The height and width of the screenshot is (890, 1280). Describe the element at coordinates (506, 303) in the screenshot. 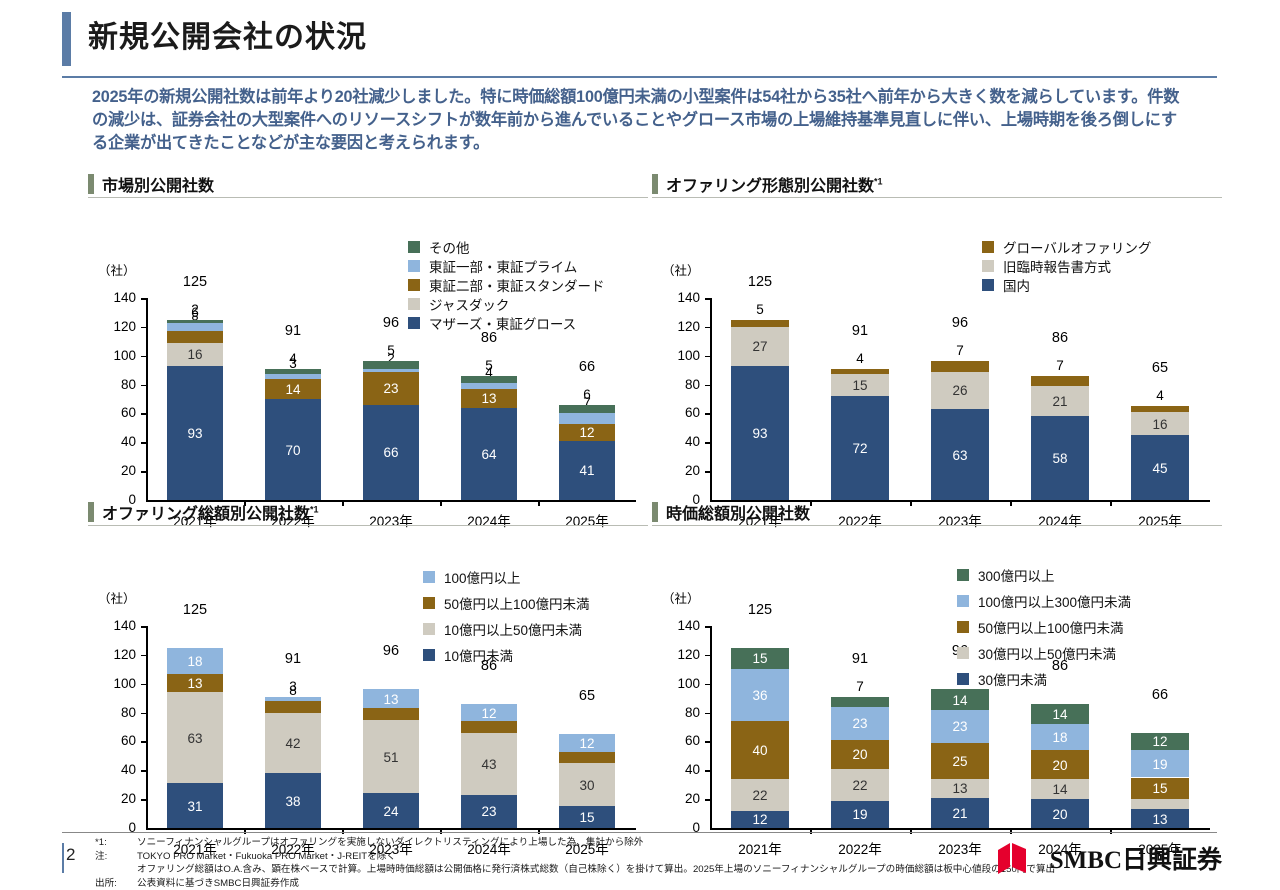

I see `legend-item: ジャスダック` at that location.